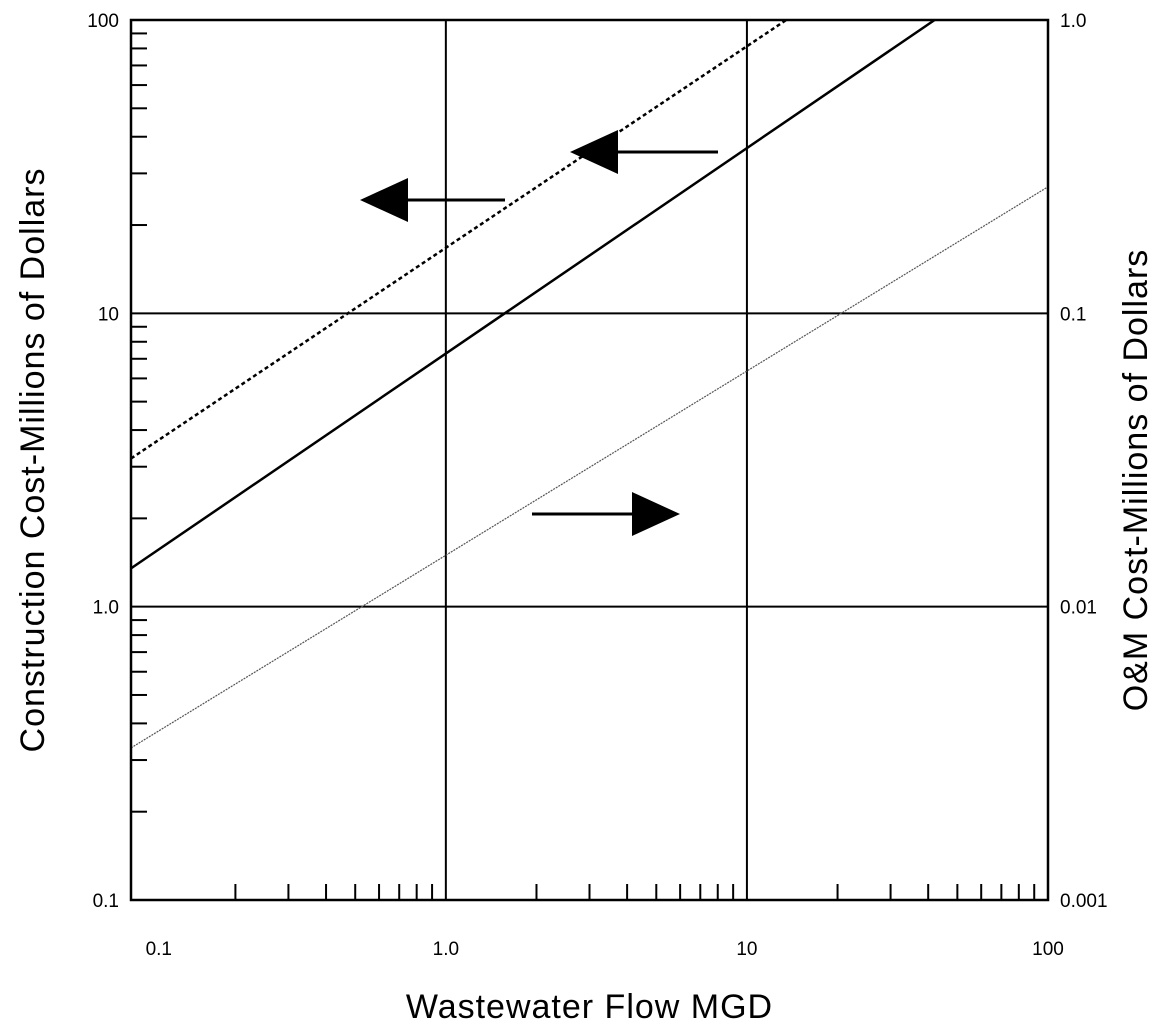  I want to click on x-axis-label: Wastewater Flow MGD, so click(589, 1007).